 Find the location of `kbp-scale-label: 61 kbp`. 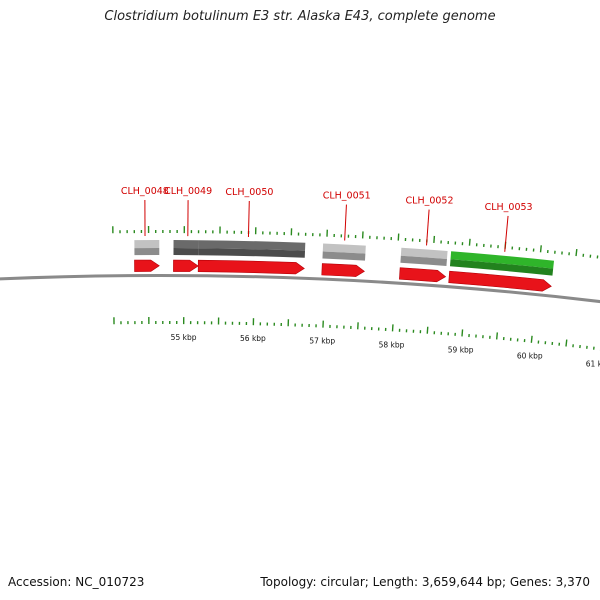

kbp-scale-label: 61 kbp is located at coordinates (593, 363).